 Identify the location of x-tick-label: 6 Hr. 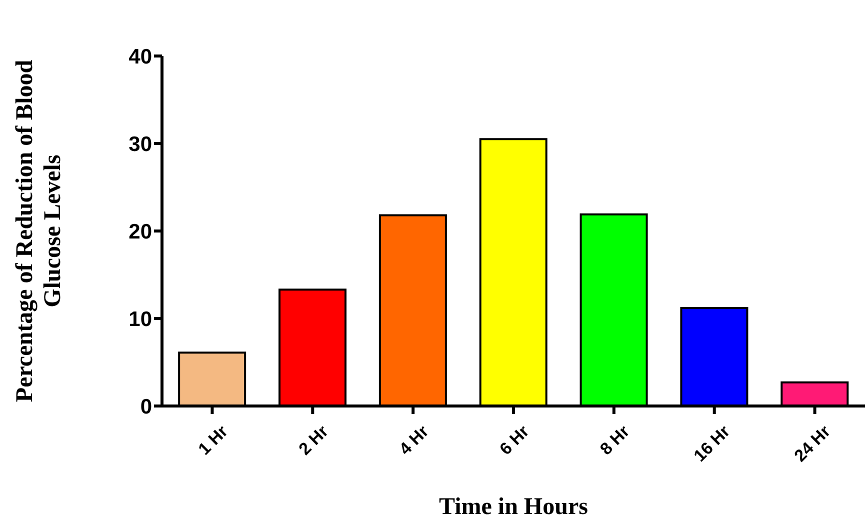
(515, 440).